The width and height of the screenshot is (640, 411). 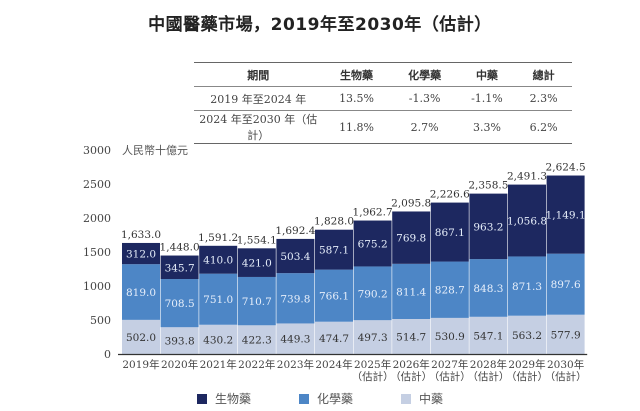 I want to click on y-axis-label: 人民幣十億元, so click(x=155, y=150).